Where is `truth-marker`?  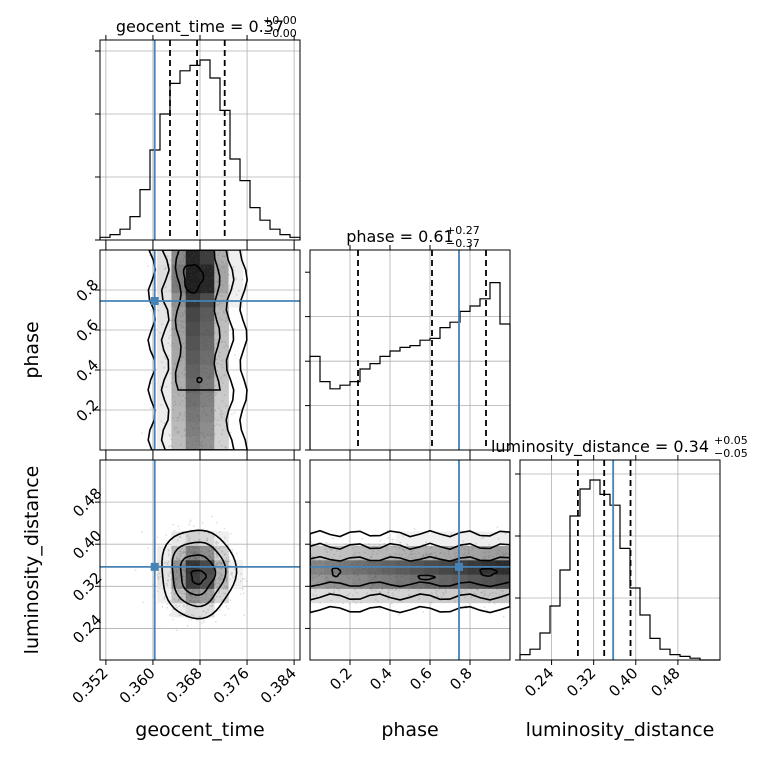
truth-marker is located at coordinates (459, 566).